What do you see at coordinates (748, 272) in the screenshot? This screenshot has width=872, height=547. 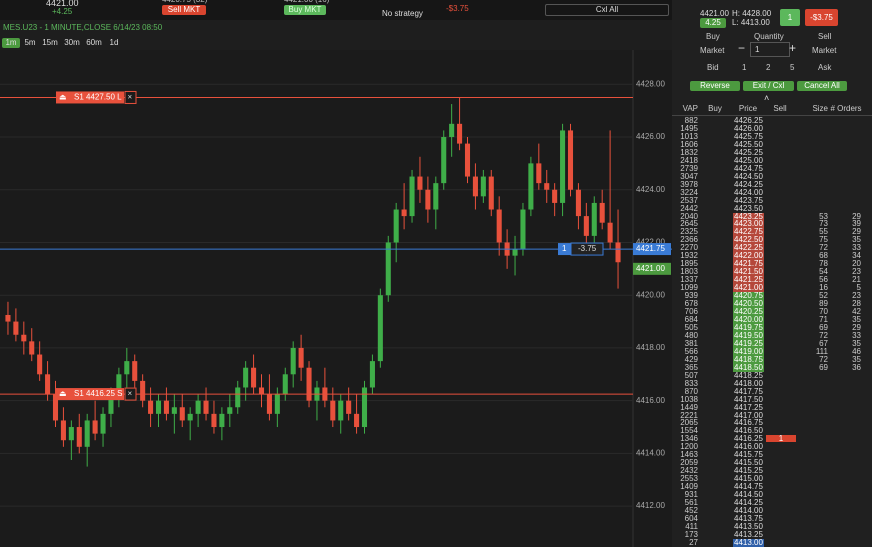 I see `dom-price: 4421.50` at bounding box center [748, 272].